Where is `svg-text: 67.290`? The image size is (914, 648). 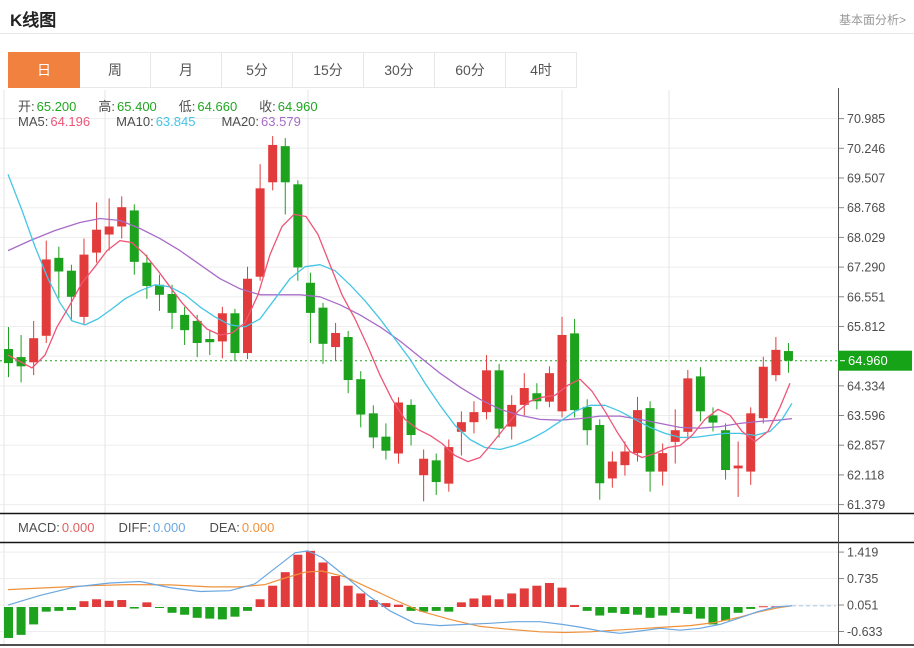 svg-text: 67.290 is located at coordinates (866, 268).